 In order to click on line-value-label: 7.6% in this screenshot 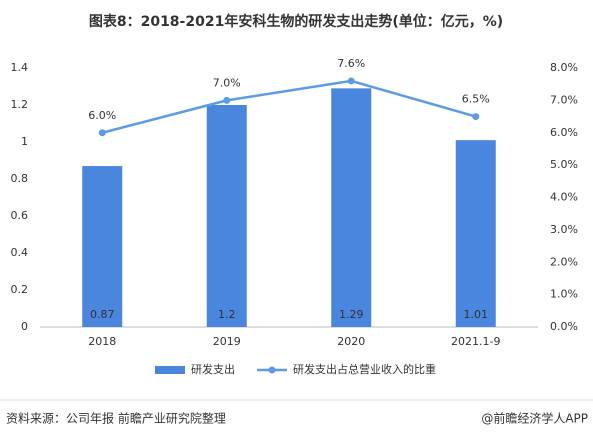, I will do `click(351, 63)`.